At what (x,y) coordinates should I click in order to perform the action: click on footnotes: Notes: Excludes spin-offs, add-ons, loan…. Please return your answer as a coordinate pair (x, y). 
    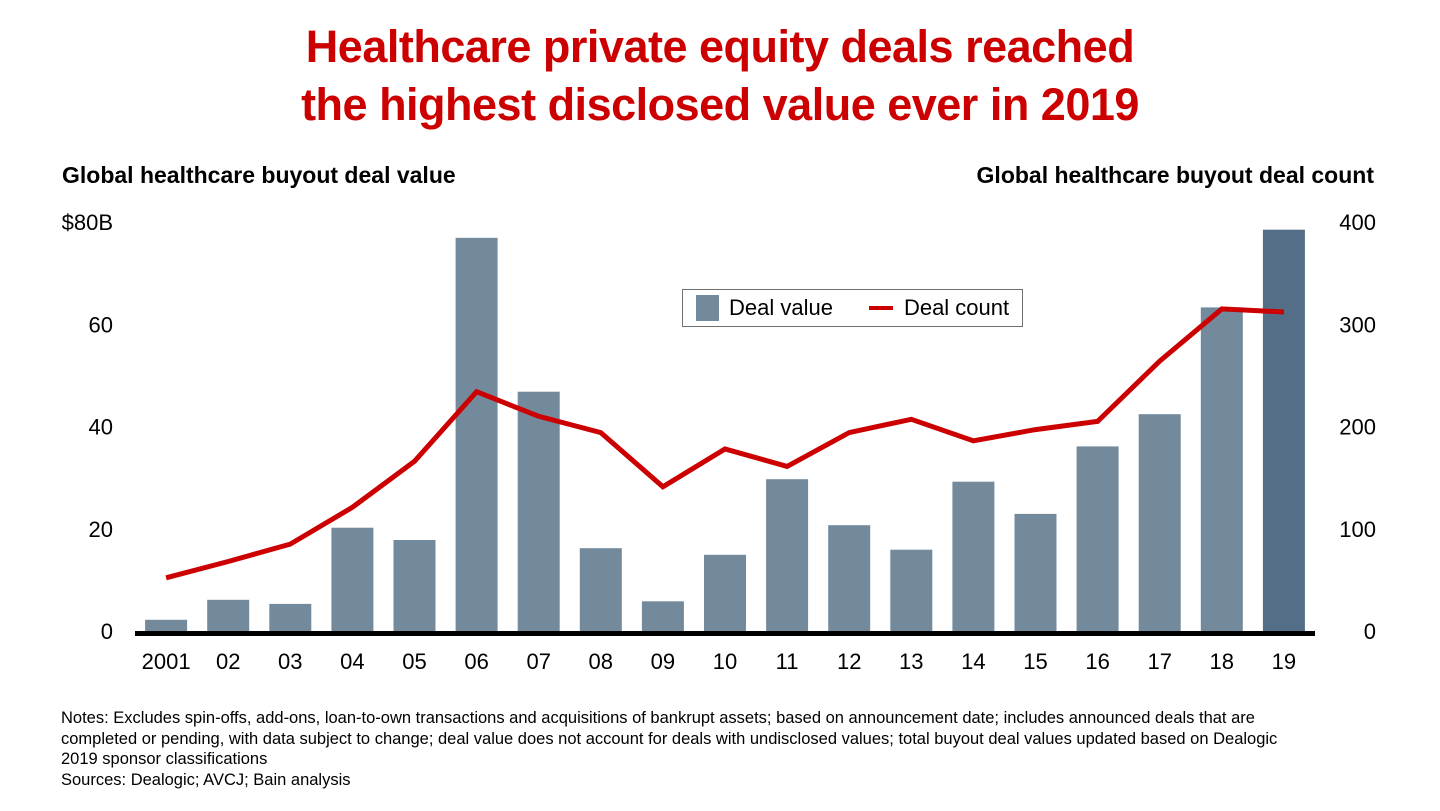
    Looking at the image, I should click on (731, 749).